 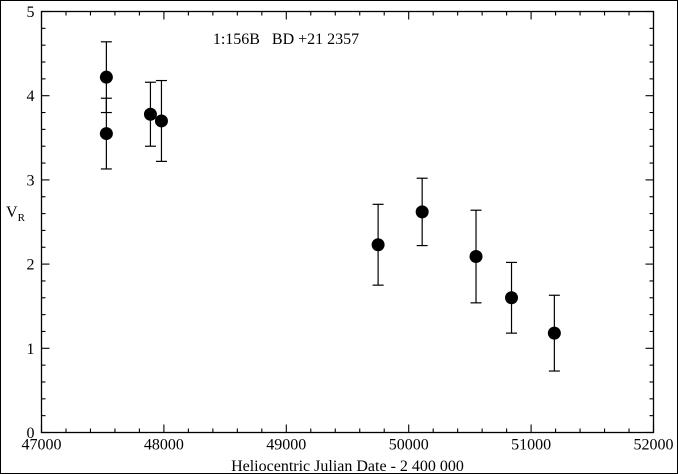 What do you see at coordinates (531, 445) in the screenshot?
I see `x-tick-label: 51000` at bounding box center [531, 445].